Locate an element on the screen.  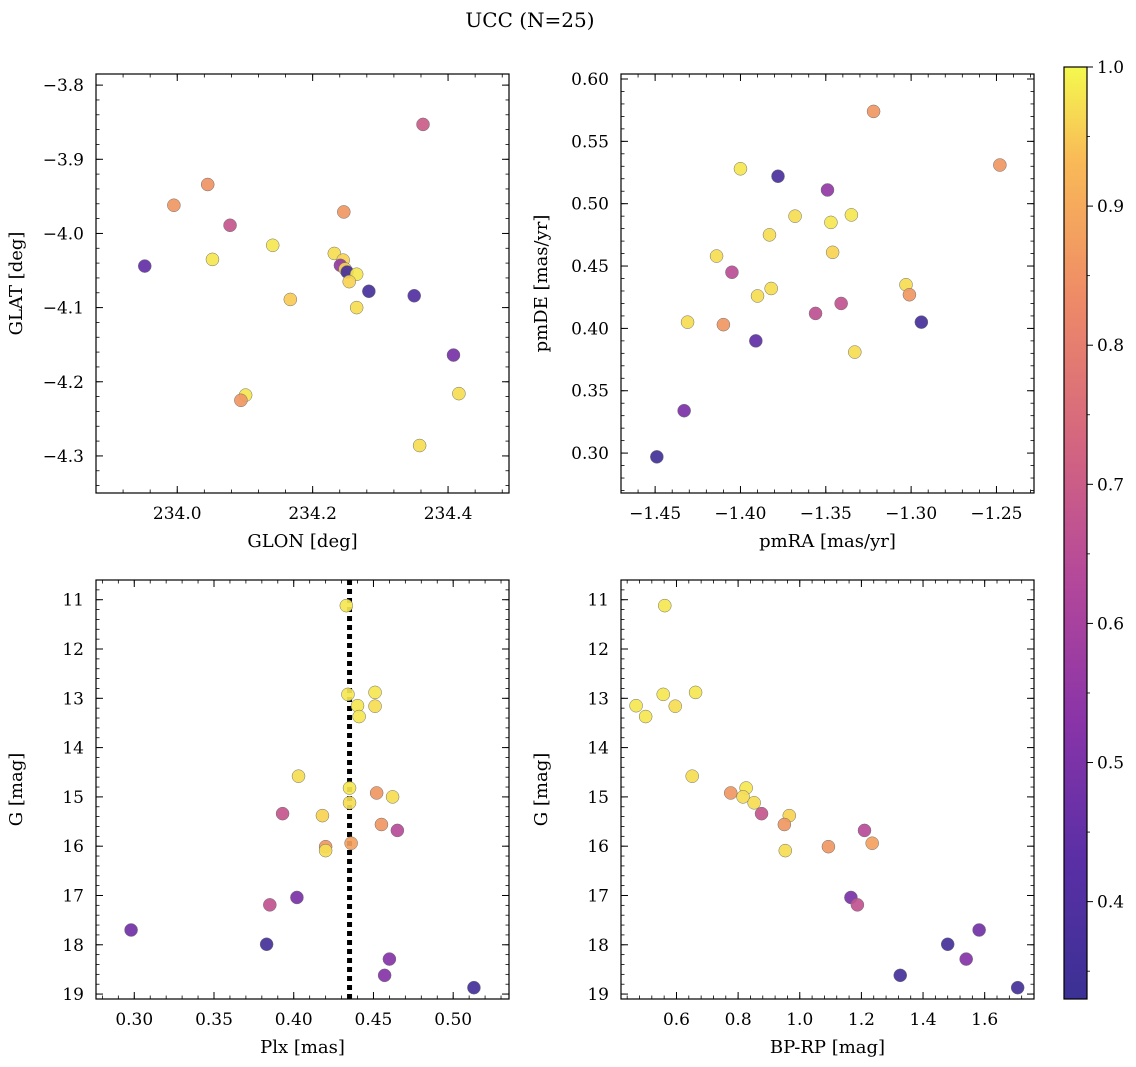
colorbar: 0.4 0.5 0.6 0.7 0.8 0.9 1.0 is located at coordinates (1093, 529).